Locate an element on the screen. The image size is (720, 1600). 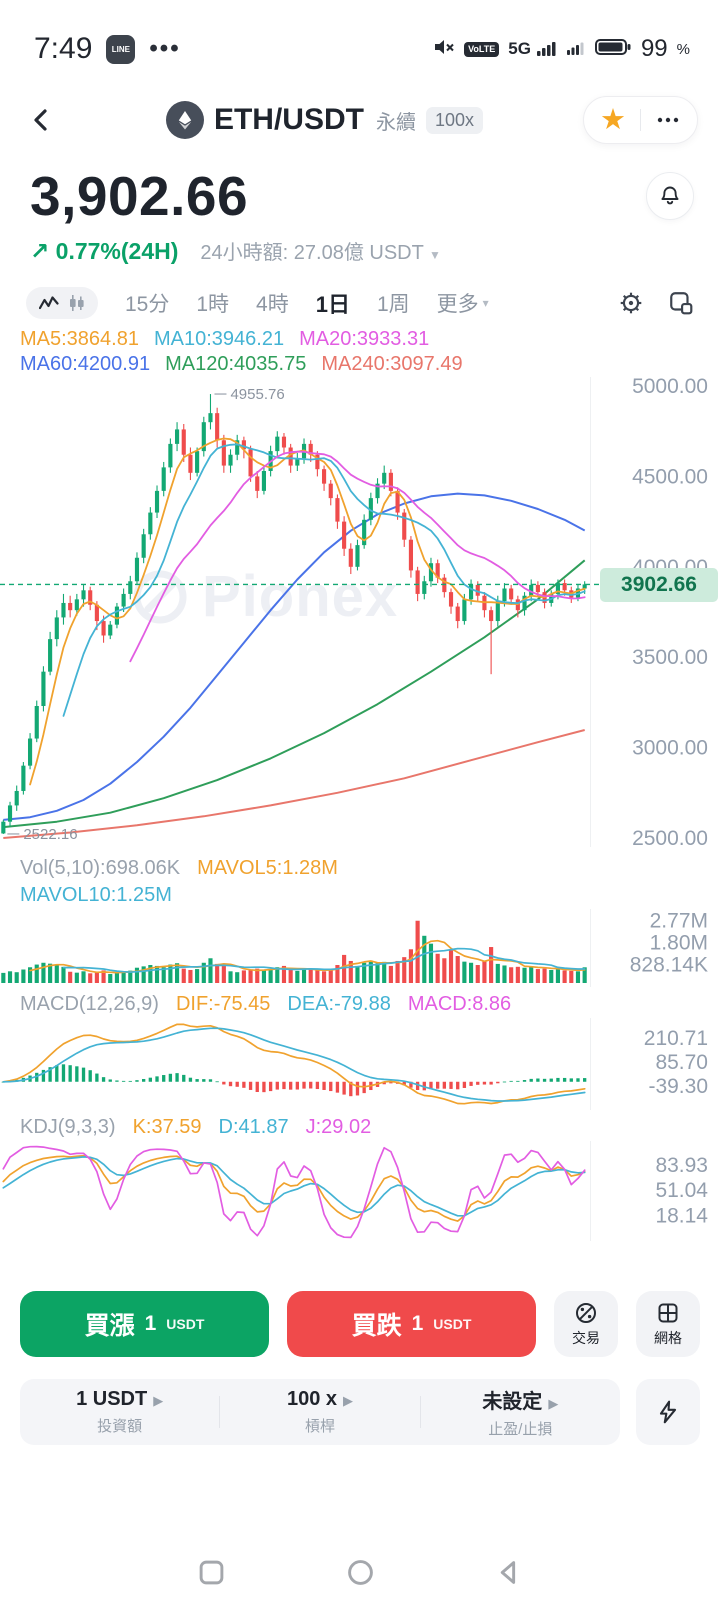
eth-logo-icon is located at coordinates (184, 120).